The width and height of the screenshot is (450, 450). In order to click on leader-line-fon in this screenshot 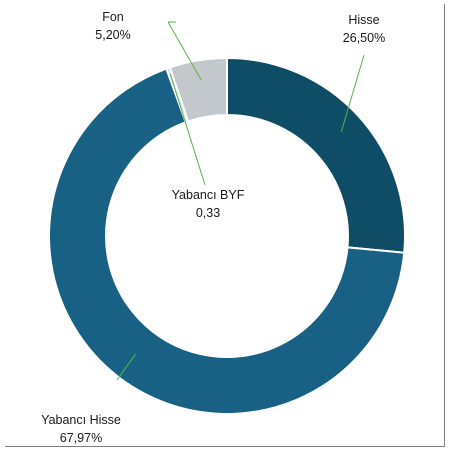, I will do `click(184, 51)`.